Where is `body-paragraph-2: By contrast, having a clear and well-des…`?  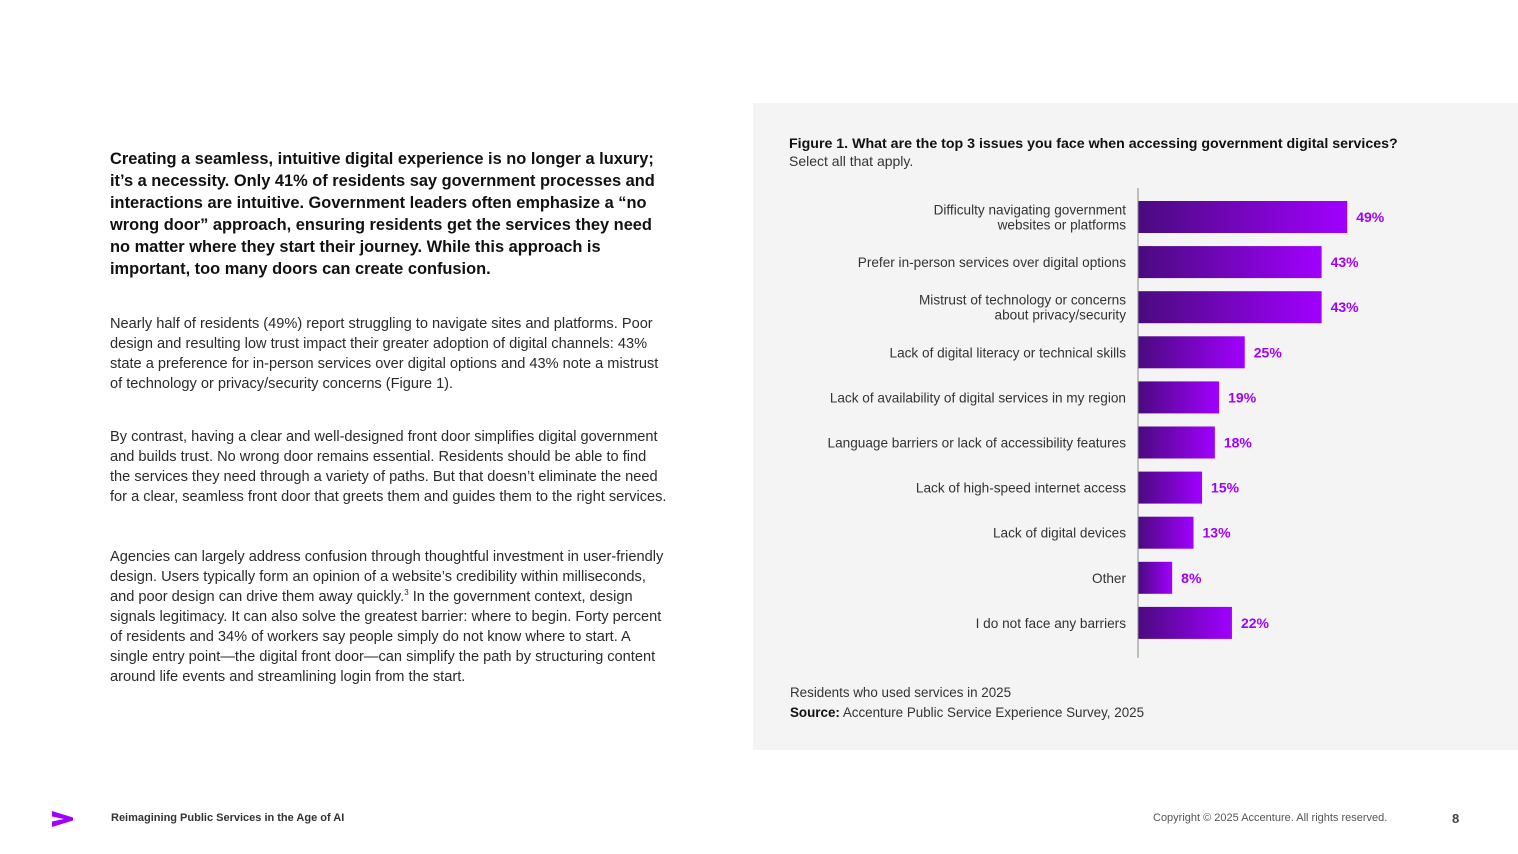
body-paragraph-2: By contrast, having a clear and well-des… is located at coordinates (388, 467).